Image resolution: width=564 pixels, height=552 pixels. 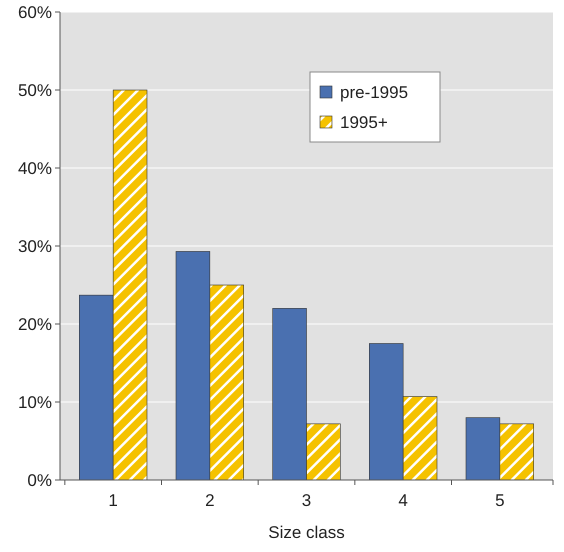 I want to click on x-tick-label: 2, so click(x=210, y=500).